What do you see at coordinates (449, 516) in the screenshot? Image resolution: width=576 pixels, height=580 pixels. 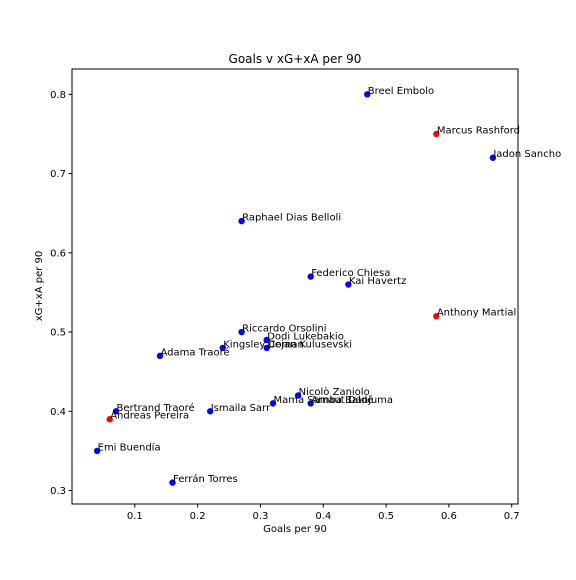 I see `x-tick-label: 0.6` at bounding box center [449, 516].